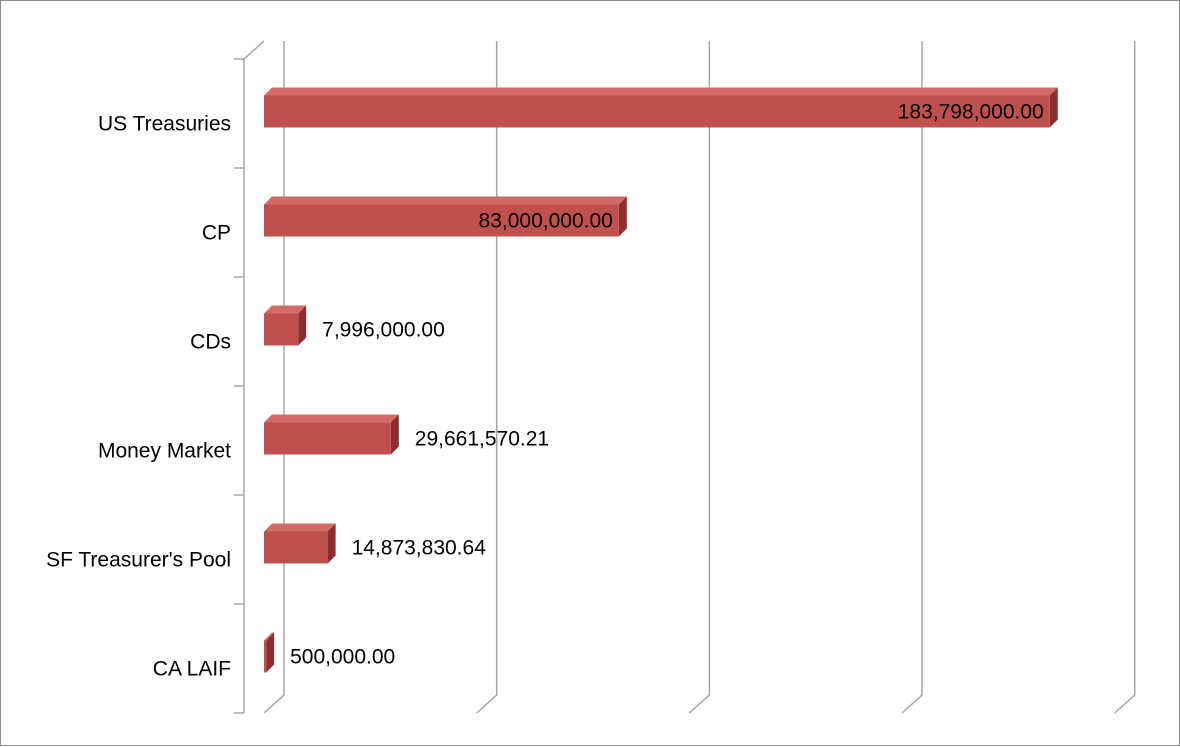 This screenshot has height=747, width=1180. I want to click on value-label: 500,000.00, so click(342, 657).